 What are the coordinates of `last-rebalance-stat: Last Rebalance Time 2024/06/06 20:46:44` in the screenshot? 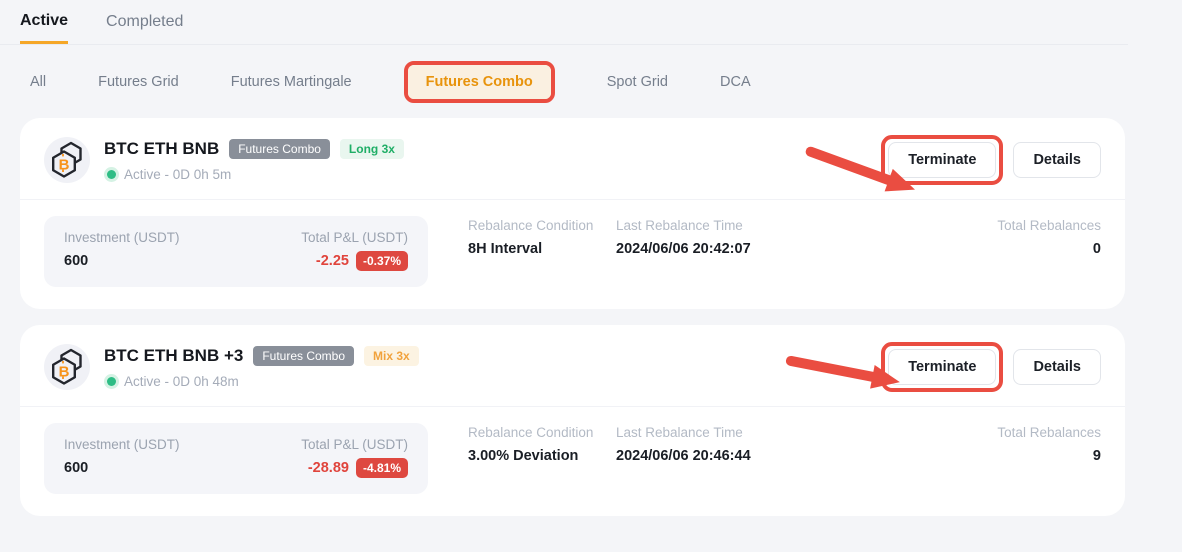 It's located at (788, 444).